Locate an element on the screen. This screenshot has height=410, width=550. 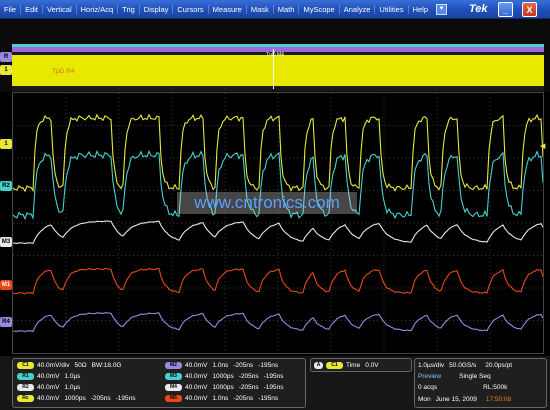
rc-badge: Rc is located at coordinates (25, 398).